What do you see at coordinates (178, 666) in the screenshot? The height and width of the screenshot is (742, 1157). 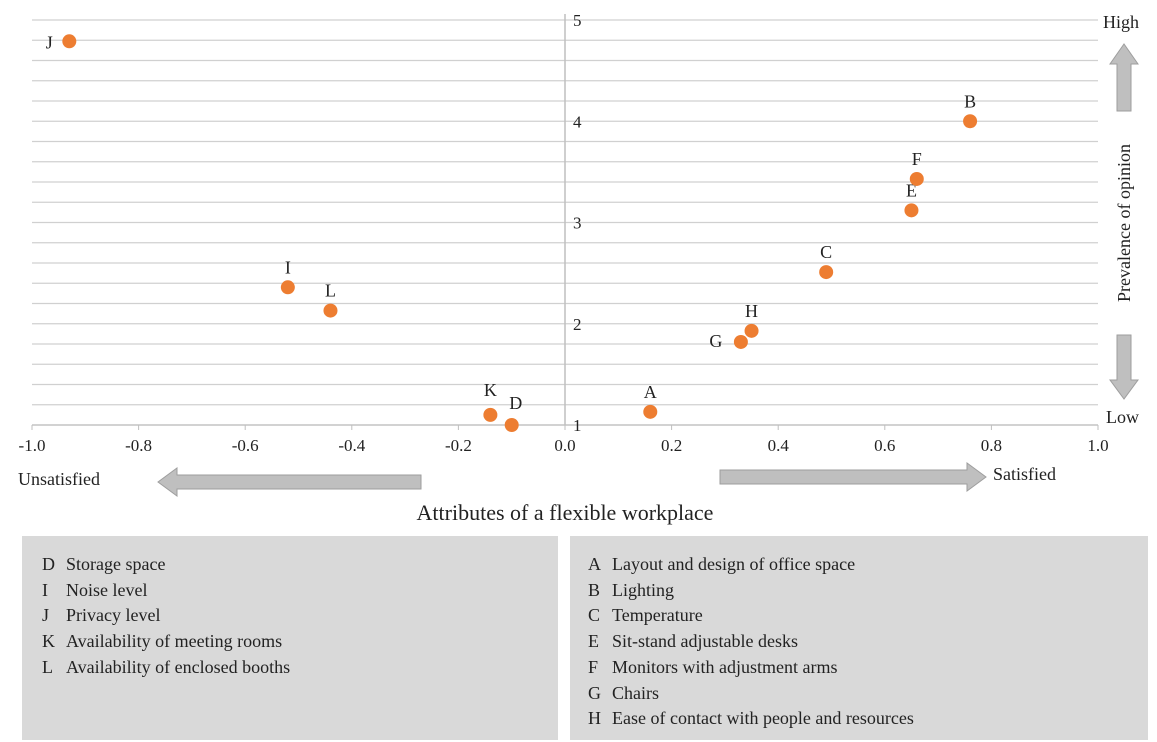 I see `legend-text: Availability of enclosed booths` at bounding box center [178, 666].